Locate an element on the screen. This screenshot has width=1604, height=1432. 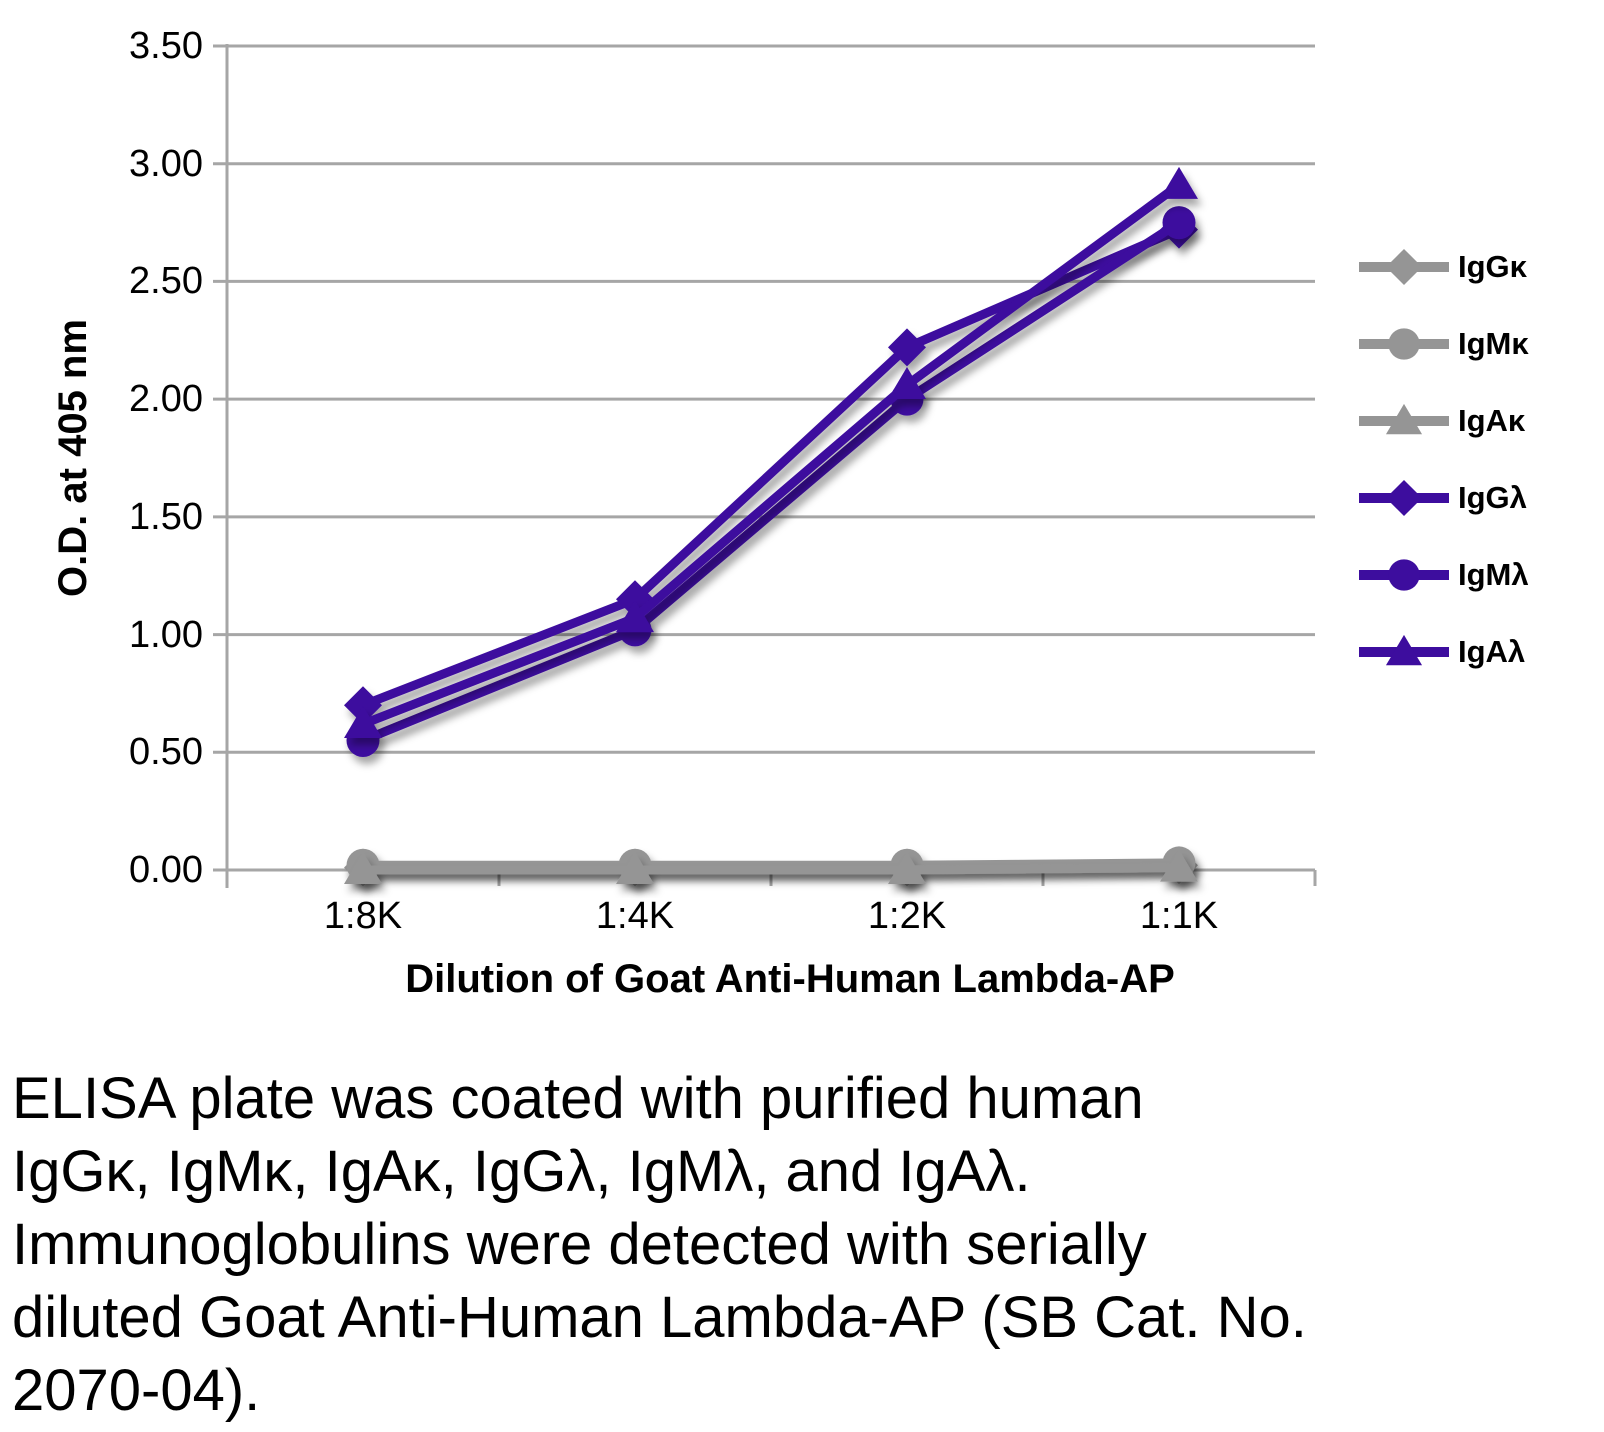
y-tick-label-1.50: 1.50 is located at coordinates (166, 516).